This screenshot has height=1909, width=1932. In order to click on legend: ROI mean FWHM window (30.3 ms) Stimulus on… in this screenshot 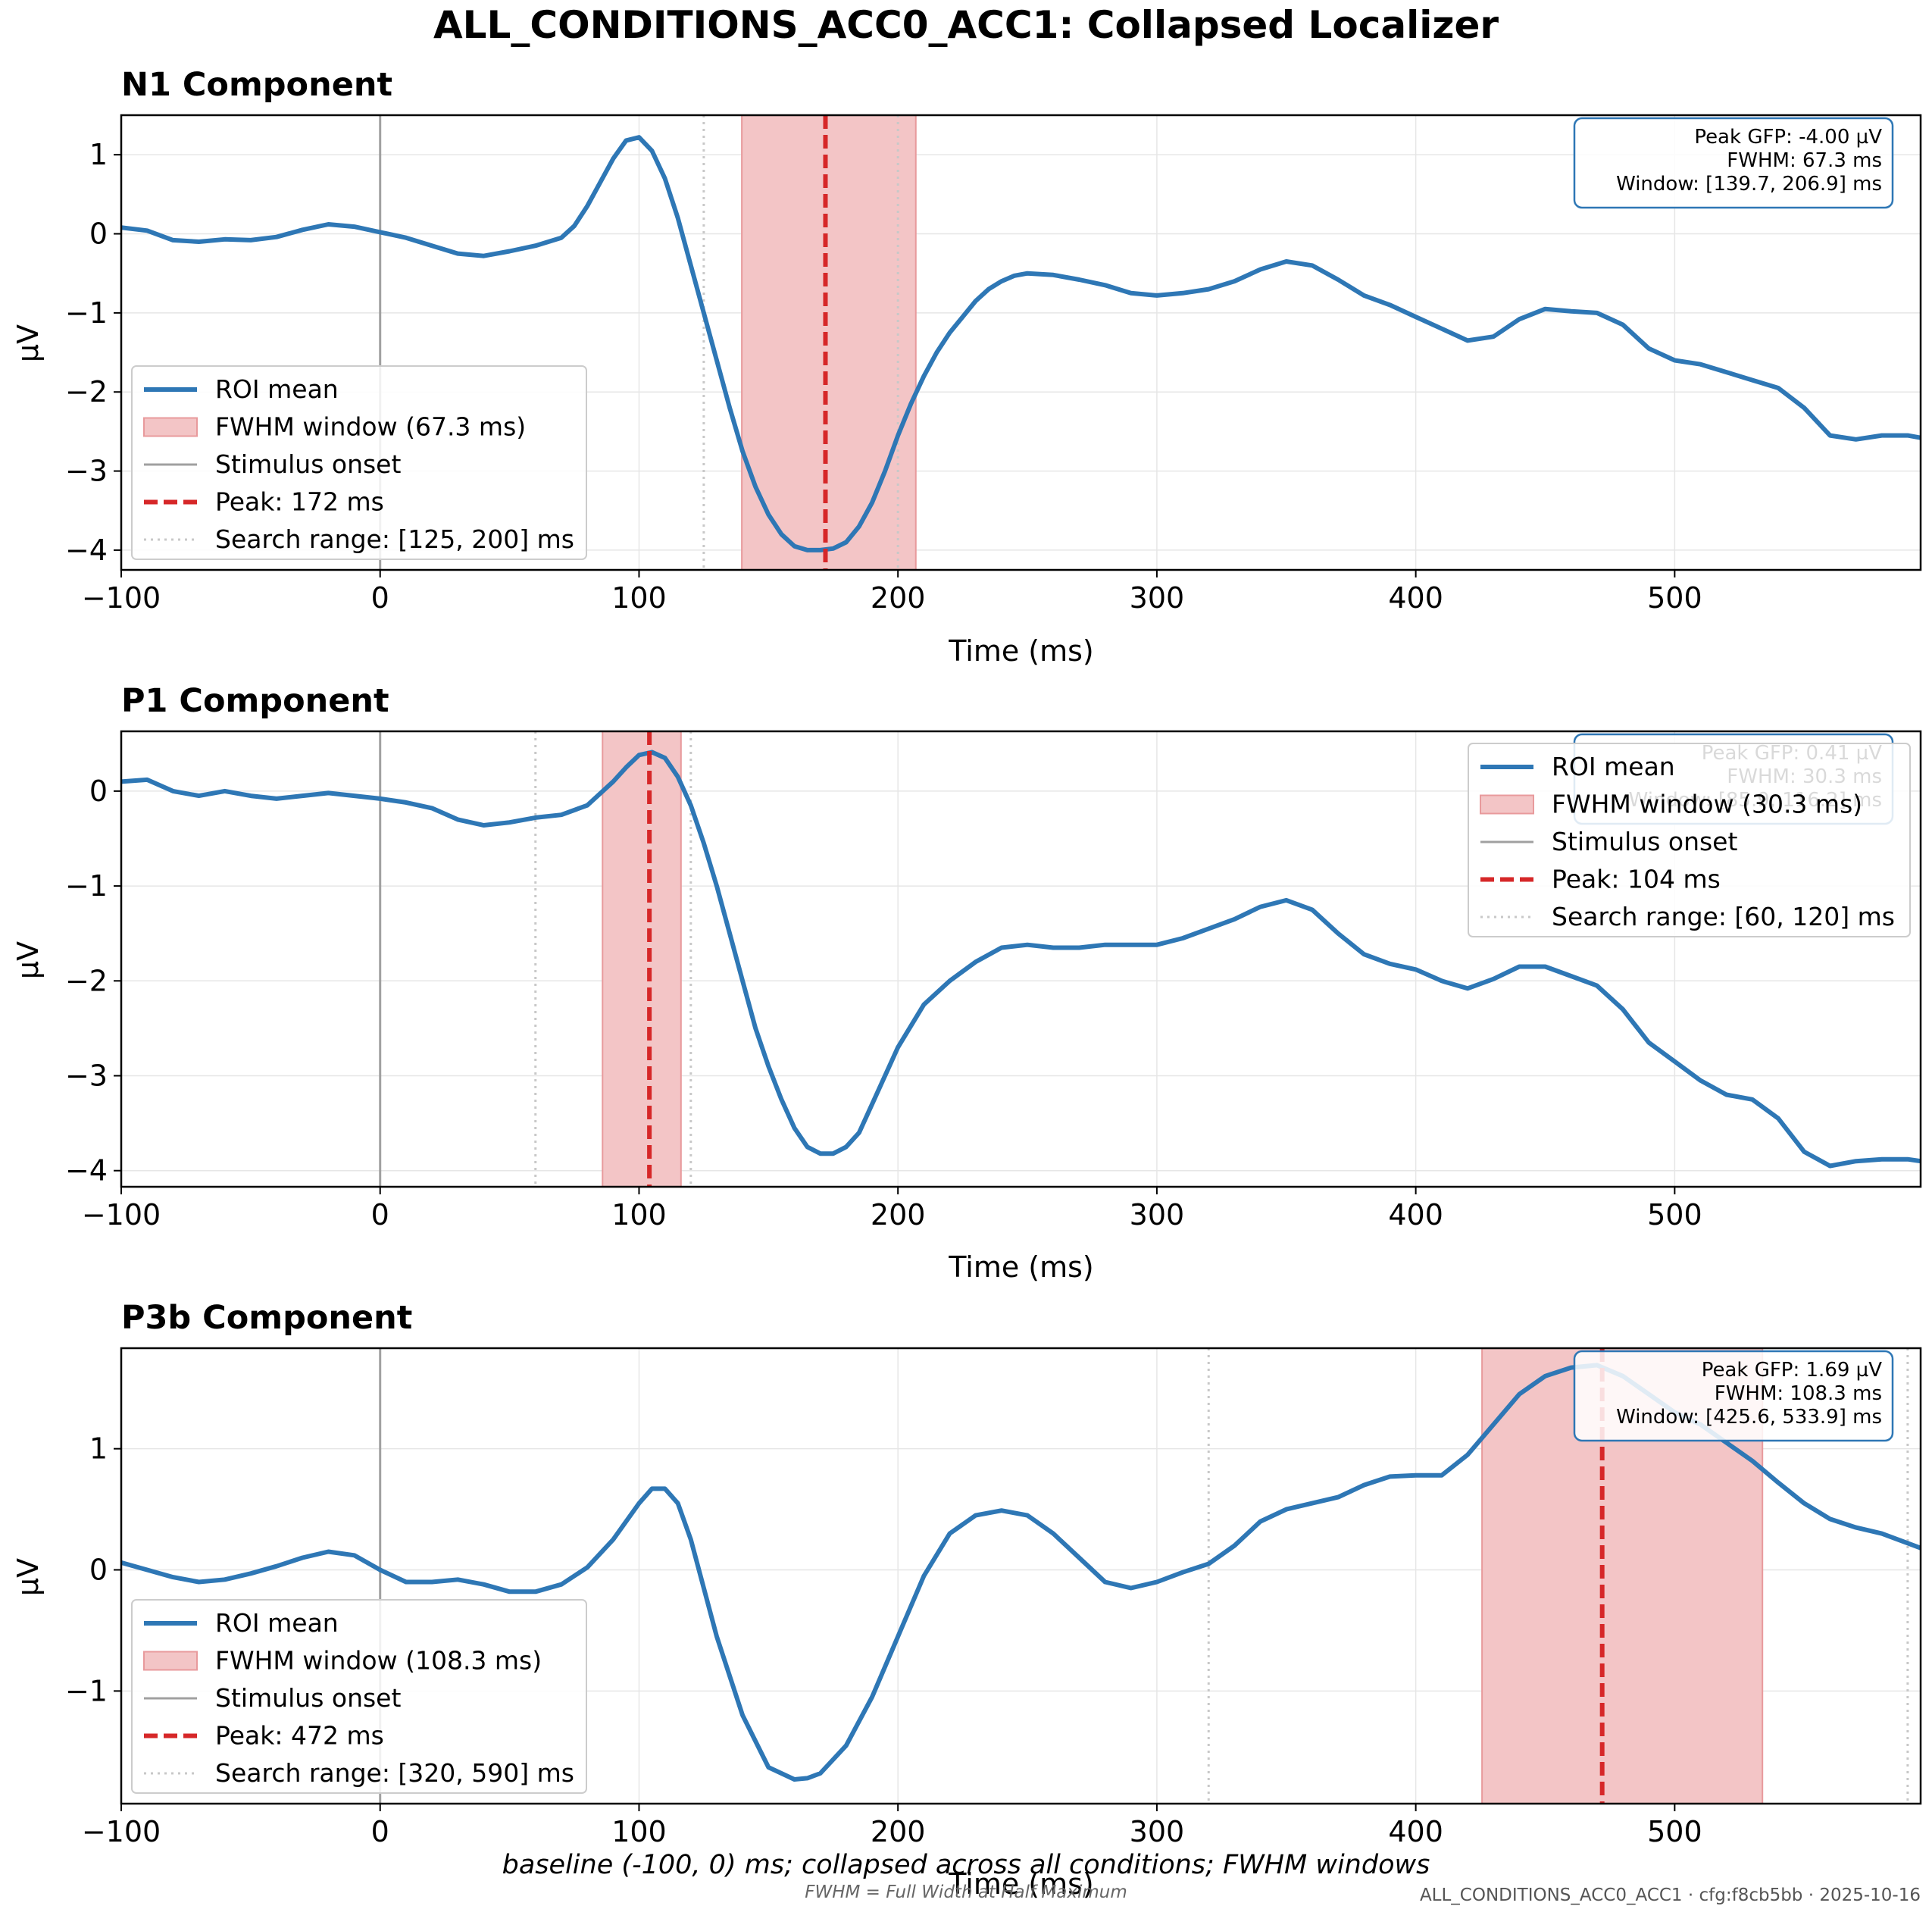, I will do `click(1689, 840)`.